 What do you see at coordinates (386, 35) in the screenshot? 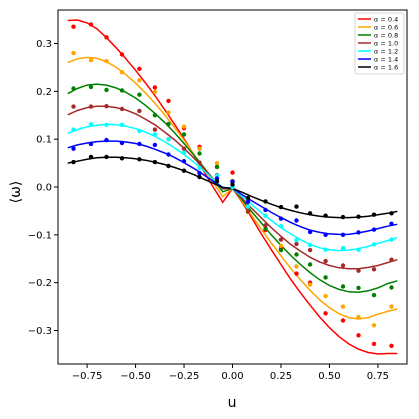
I see `legend-label: α = 0.8` at bounding box center [386, 35].